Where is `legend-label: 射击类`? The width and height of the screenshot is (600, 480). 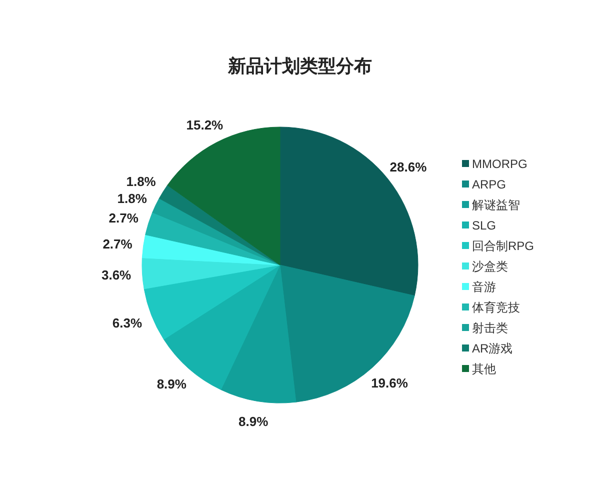
legend-label: 射击类 is located at coordinates (490, 328).